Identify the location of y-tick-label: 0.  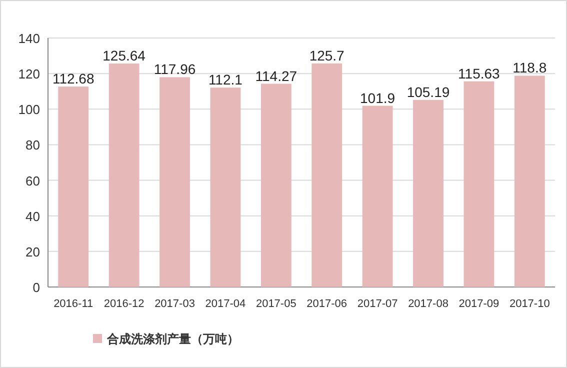
(36, 287).